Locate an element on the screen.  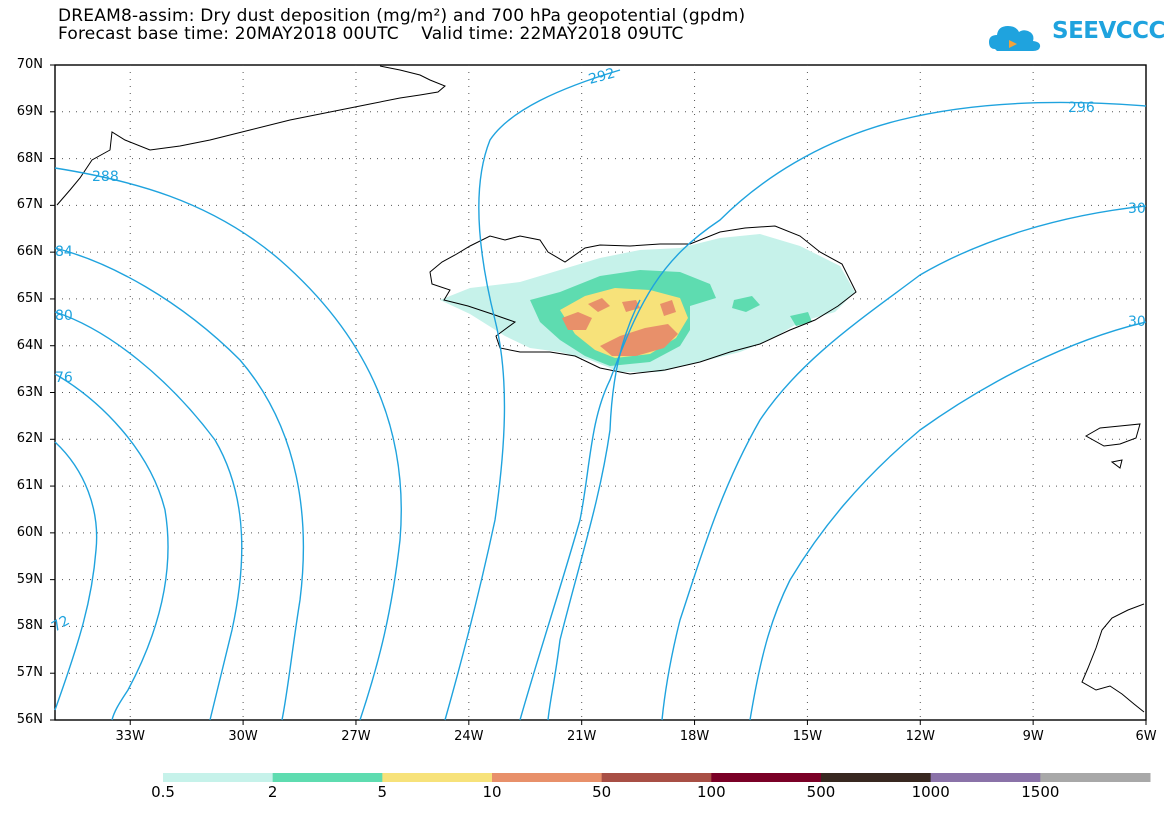
contour-label: 80 is located at coordinates (64, 316).